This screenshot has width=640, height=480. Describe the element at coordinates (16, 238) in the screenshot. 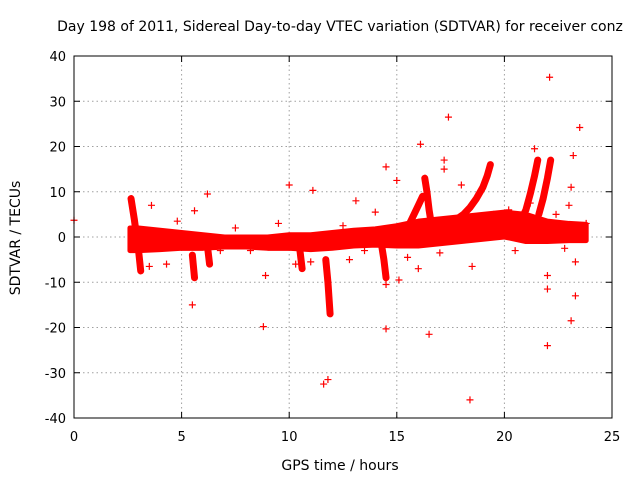

I see `y-axis-title: SDTVAR / TECUs` at that location.